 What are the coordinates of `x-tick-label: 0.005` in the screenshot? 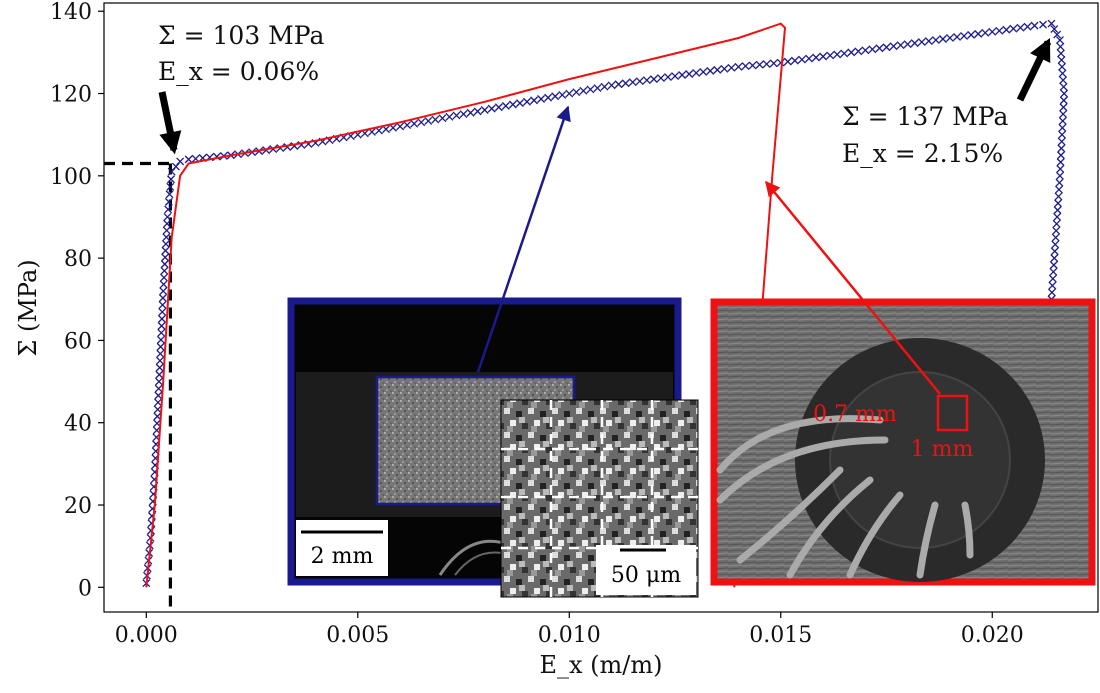 It's located at (357, 635).